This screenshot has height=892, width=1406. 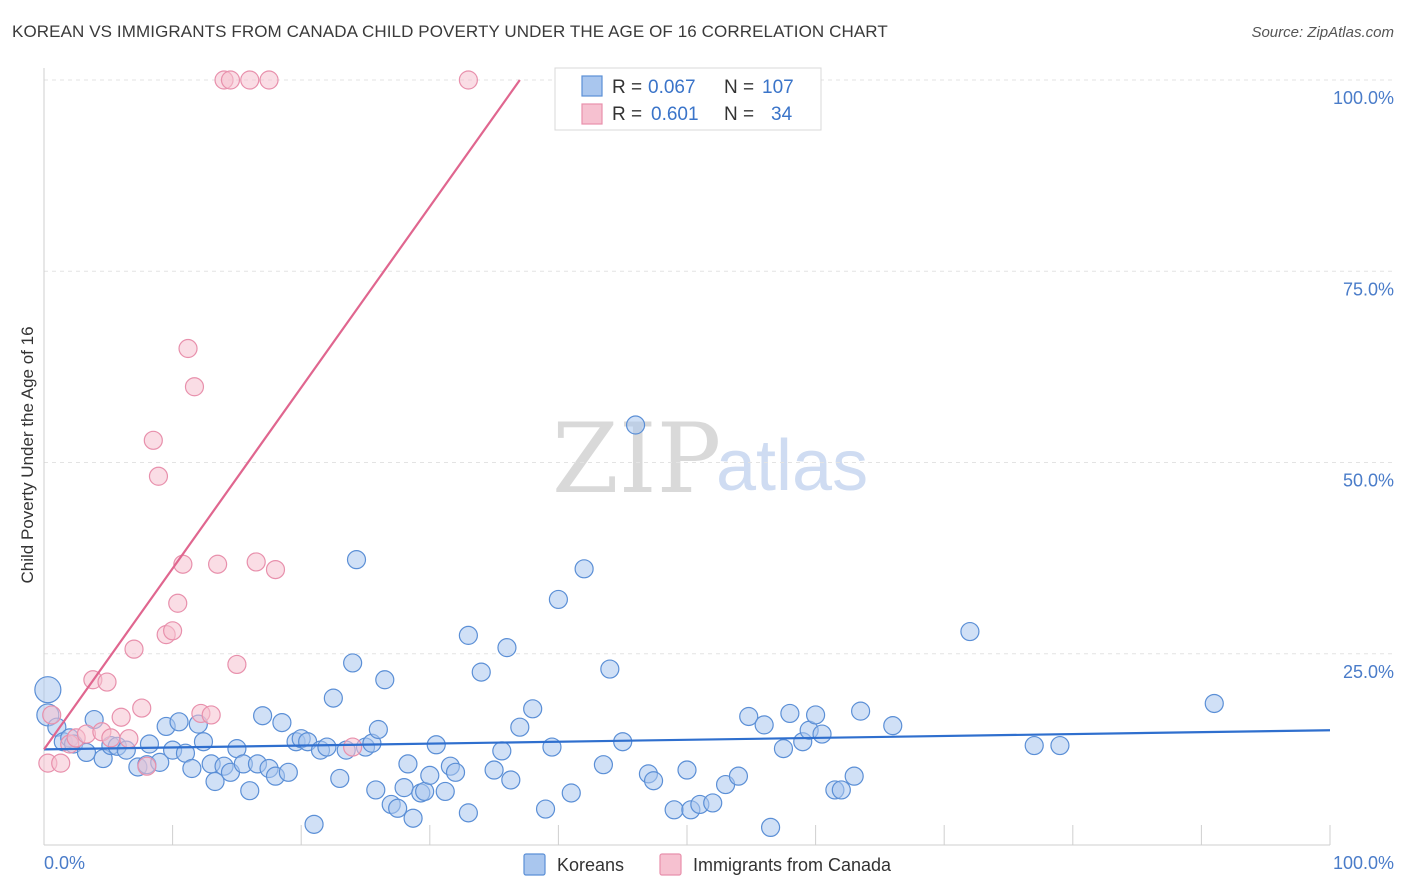 I want to click on legend-n-value-canada: 34, so click(x=782, y=114).